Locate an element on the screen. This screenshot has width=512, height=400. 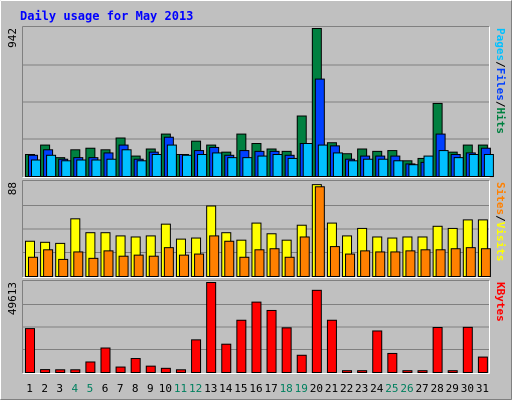
x-tick-label-day-24: 24 is located at coordinates (377, 388).